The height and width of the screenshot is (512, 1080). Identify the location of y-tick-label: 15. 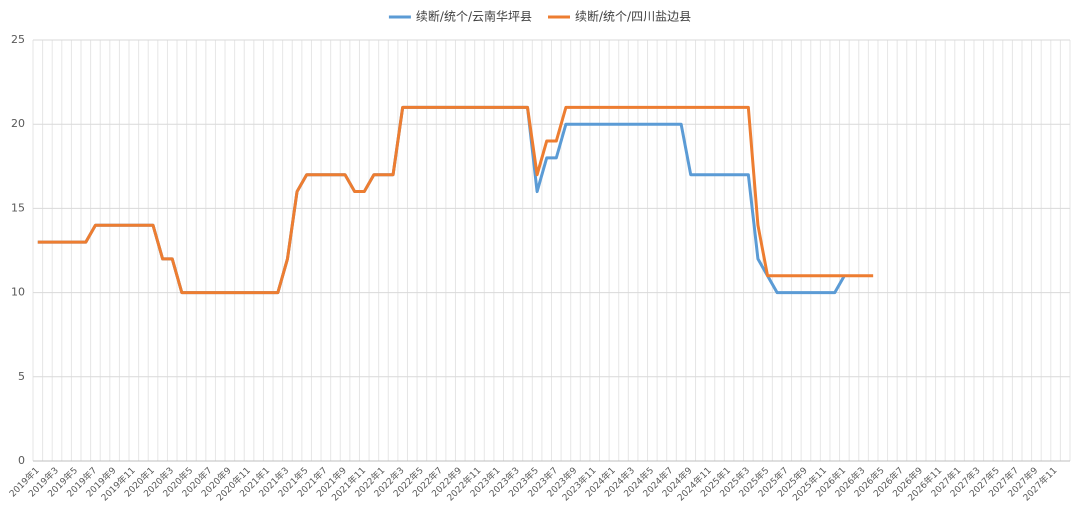
(18, 207).